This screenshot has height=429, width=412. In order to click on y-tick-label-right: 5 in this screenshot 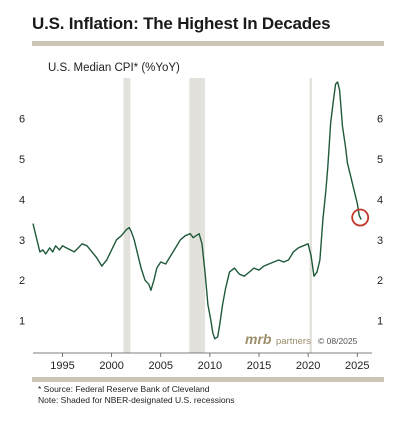, I will do `click(380, 160)`.